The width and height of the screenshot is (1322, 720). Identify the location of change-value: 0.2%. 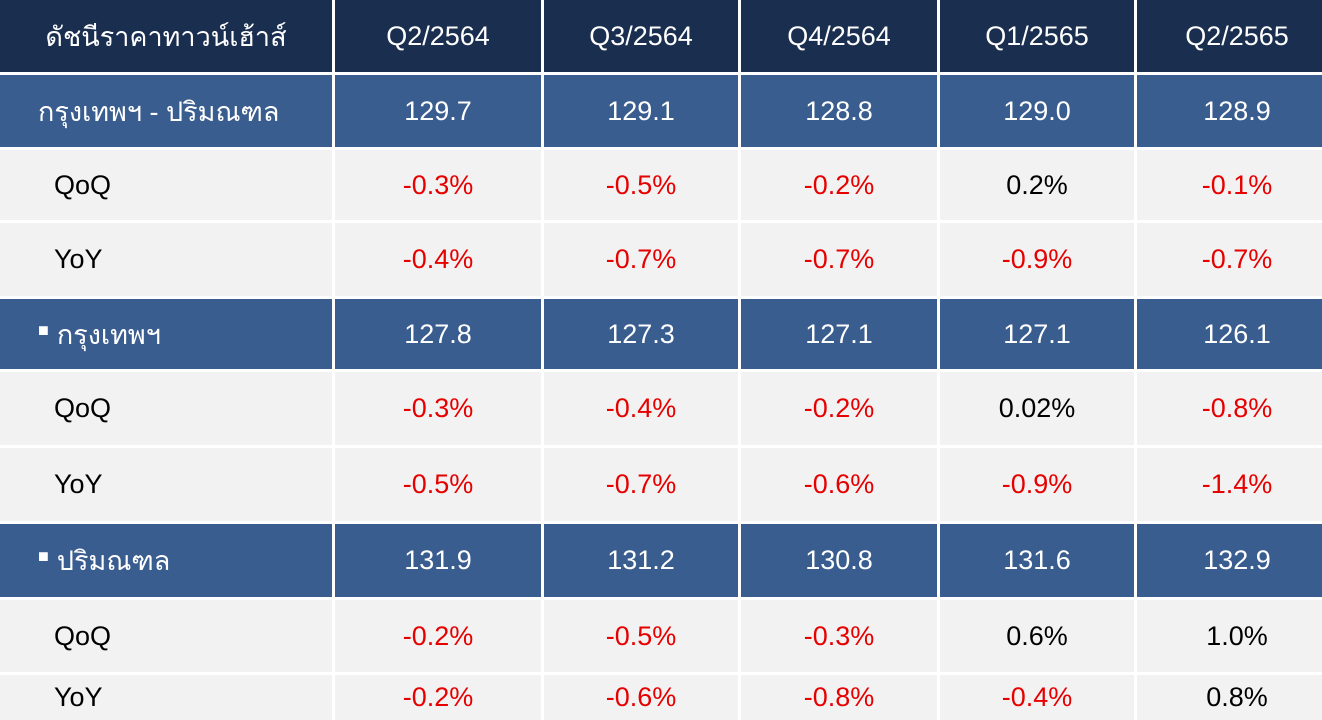
(1037, 185).